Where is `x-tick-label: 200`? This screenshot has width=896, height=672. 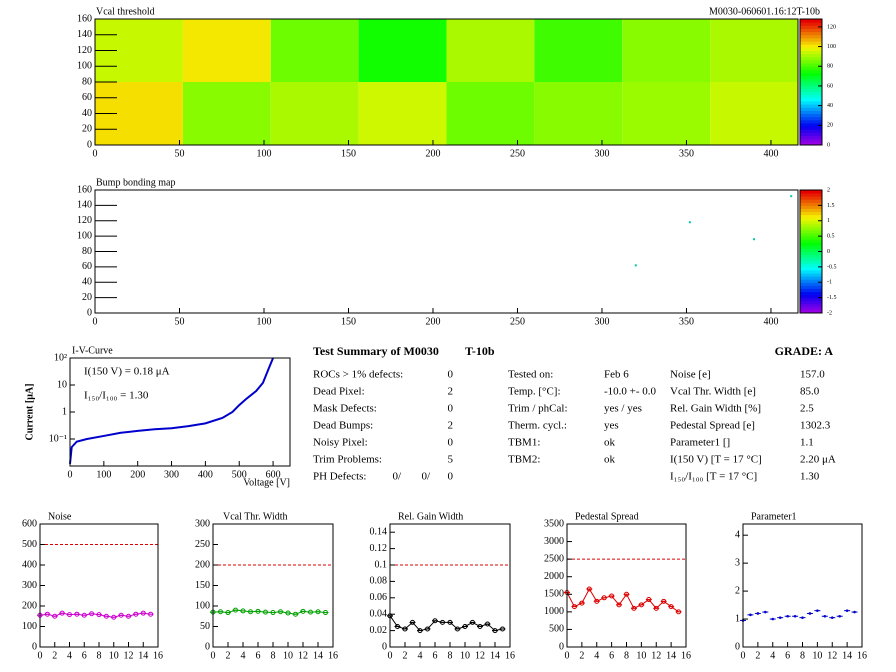
x-tick-label: 200 is located at coordinates (137, 474).